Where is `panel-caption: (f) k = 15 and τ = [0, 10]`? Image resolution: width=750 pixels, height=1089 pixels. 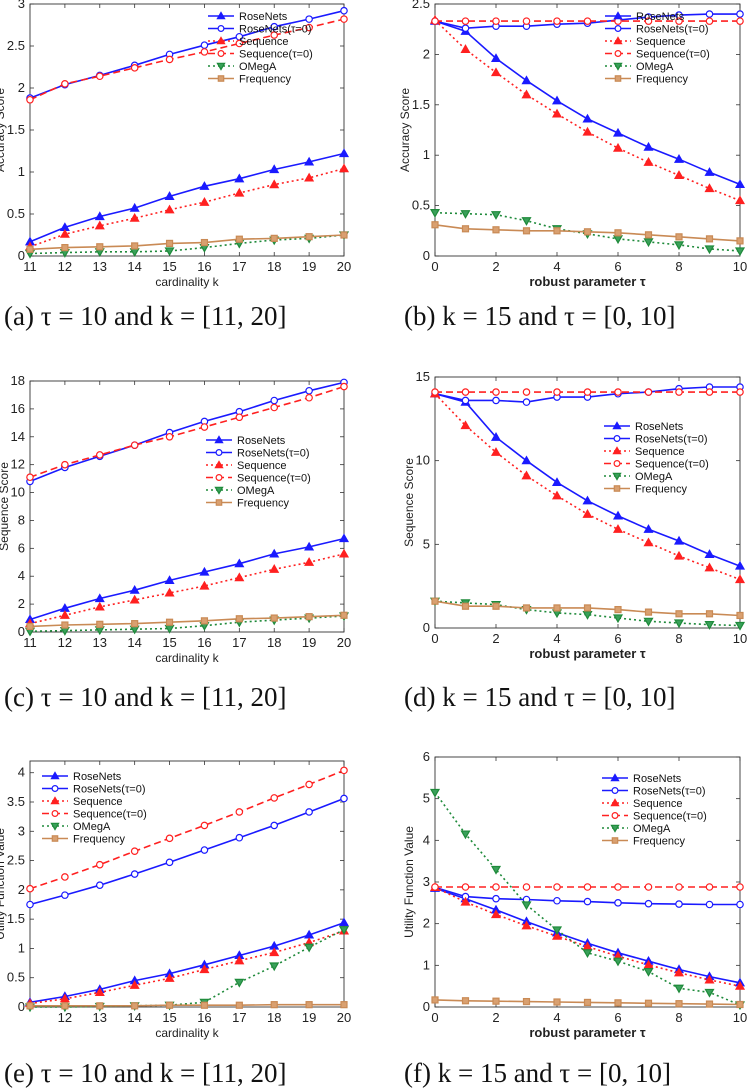 panel-caption: (f) k = 15 and τ = [0, 10] is located at coordinates (537, 1073).